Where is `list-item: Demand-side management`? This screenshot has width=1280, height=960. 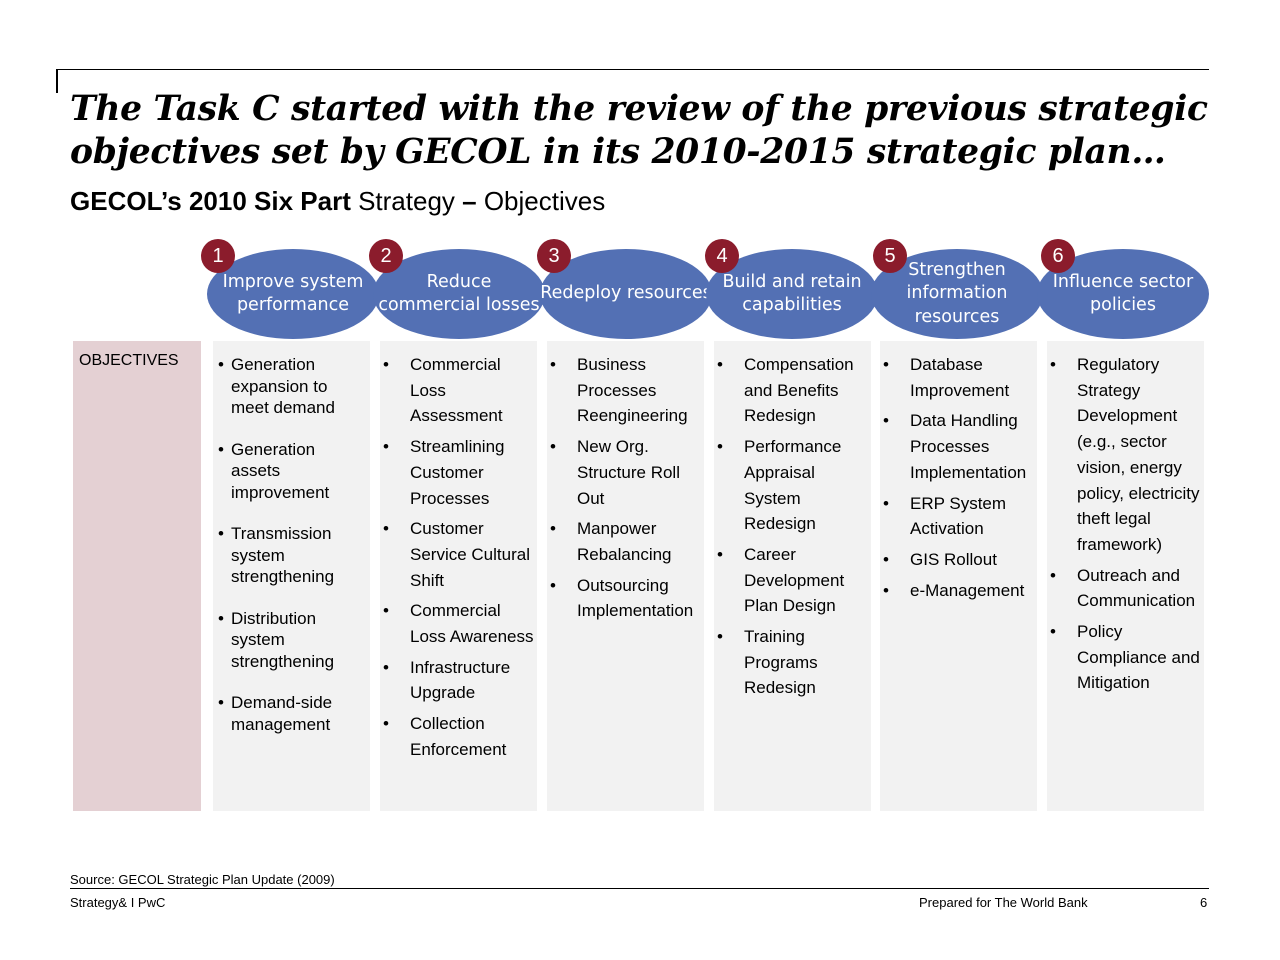 list-item: Demand-side management is located at coordinates (293, 713).